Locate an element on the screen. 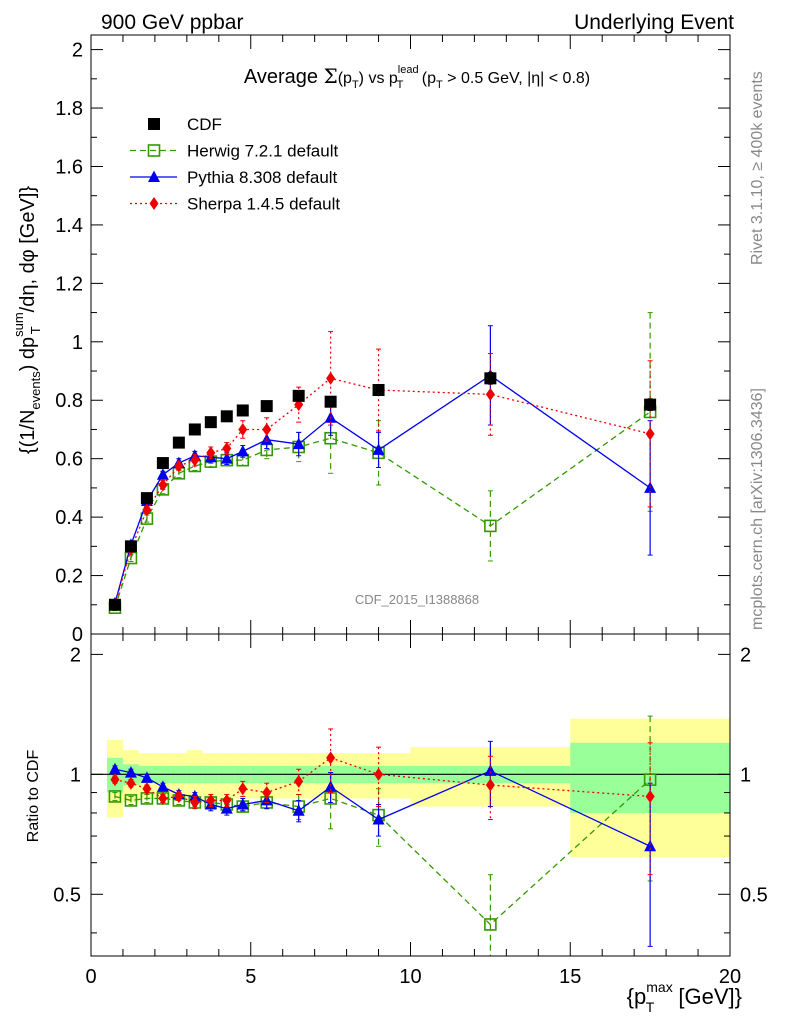 The width and height of the screenshot is (786, 1024). x-tick-label: 15 is located at coordinates (570, 977).